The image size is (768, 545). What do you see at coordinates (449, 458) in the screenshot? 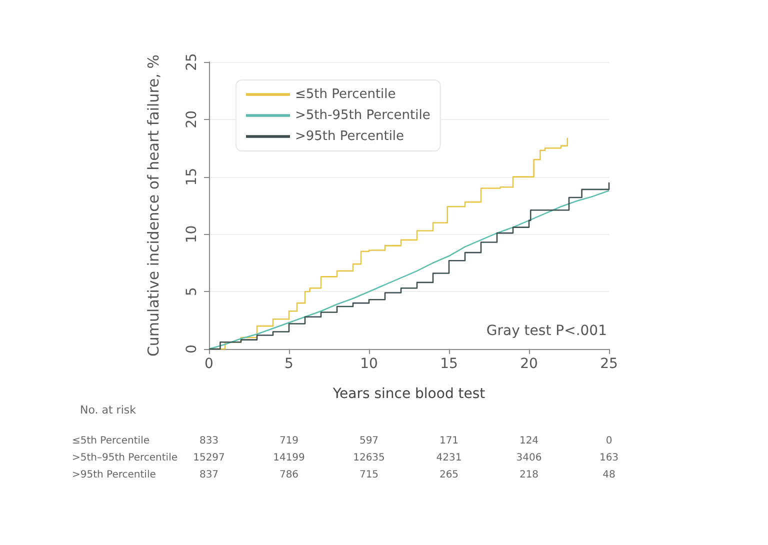
I see `text: 4231` at bounding box center [449, 458].